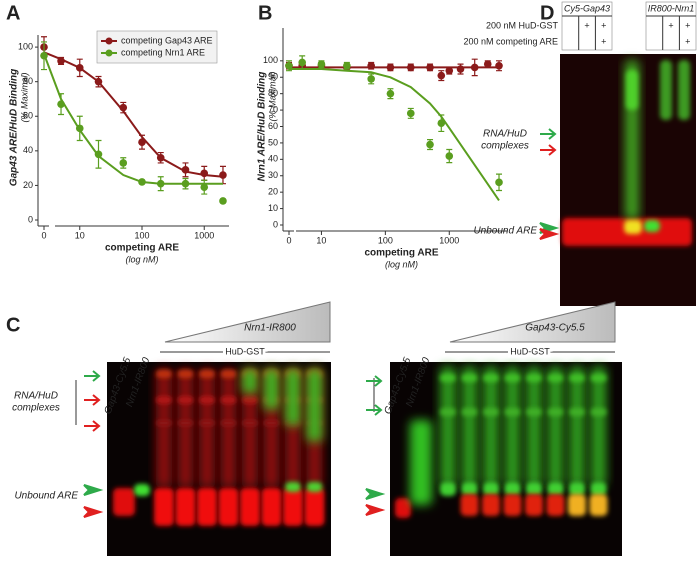 The height and width of the screenshot is (561, 700). I want to click on panel-label: B, so click(265, 13).